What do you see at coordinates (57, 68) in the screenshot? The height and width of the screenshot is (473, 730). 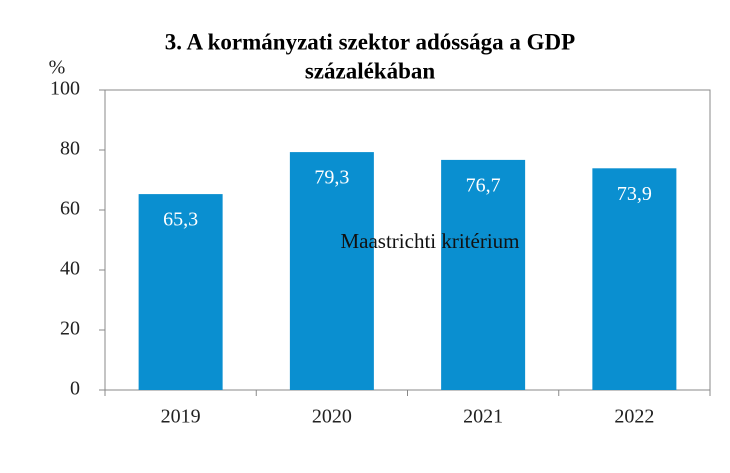 I see `y-axis-label: %` at bounding box center [57, 68].